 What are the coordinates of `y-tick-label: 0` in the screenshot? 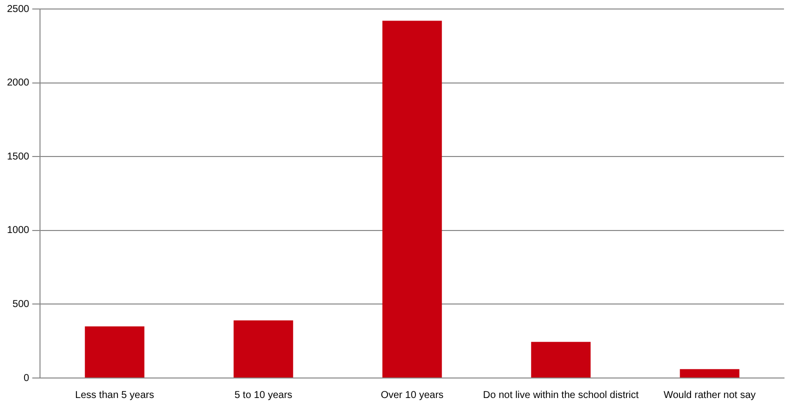 It's located at (27, 378).